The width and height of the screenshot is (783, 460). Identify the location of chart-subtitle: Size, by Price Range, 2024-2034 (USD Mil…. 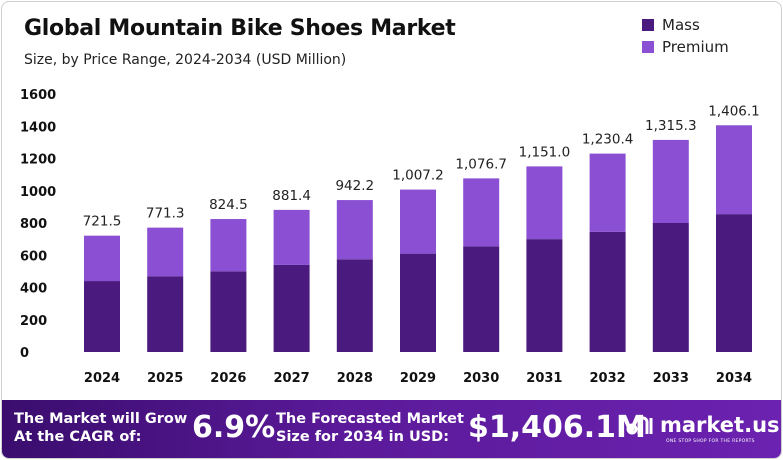
(185, 60).